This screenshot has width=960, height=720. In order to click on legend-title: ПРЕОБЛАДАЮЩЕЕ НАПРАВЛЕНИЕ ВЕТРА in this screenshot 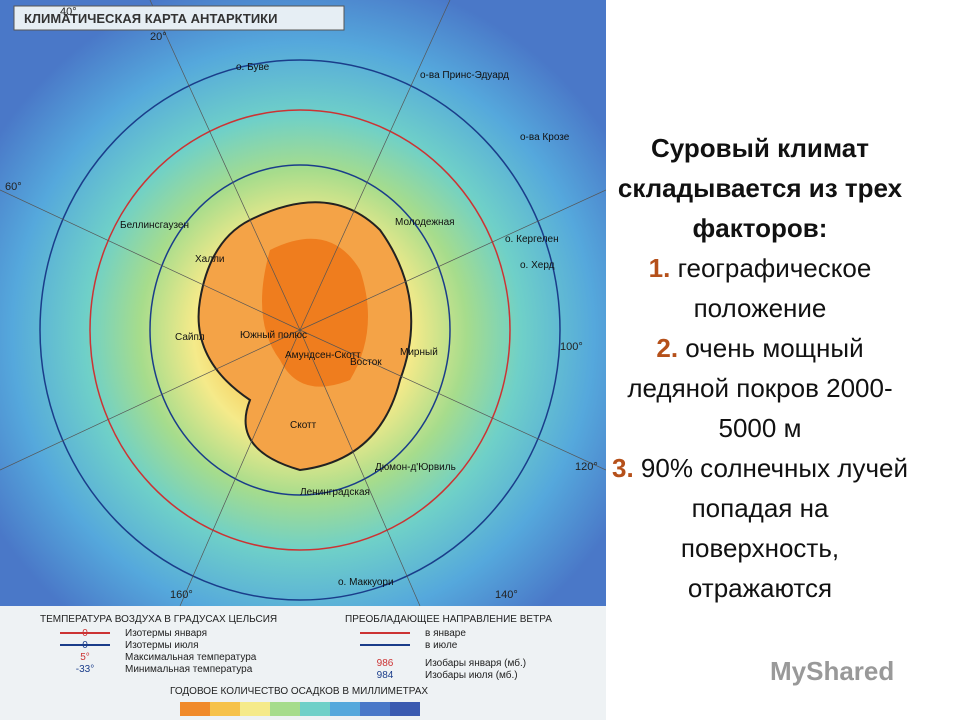, I will do `click(448, 619)`.